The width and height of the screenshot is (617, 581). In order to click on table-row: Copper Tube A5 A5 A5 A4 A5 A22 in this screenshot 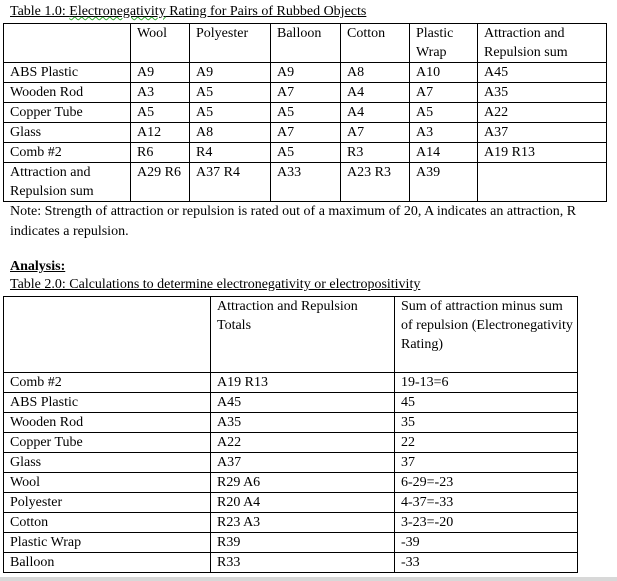, I will do `click(305, 112)`.